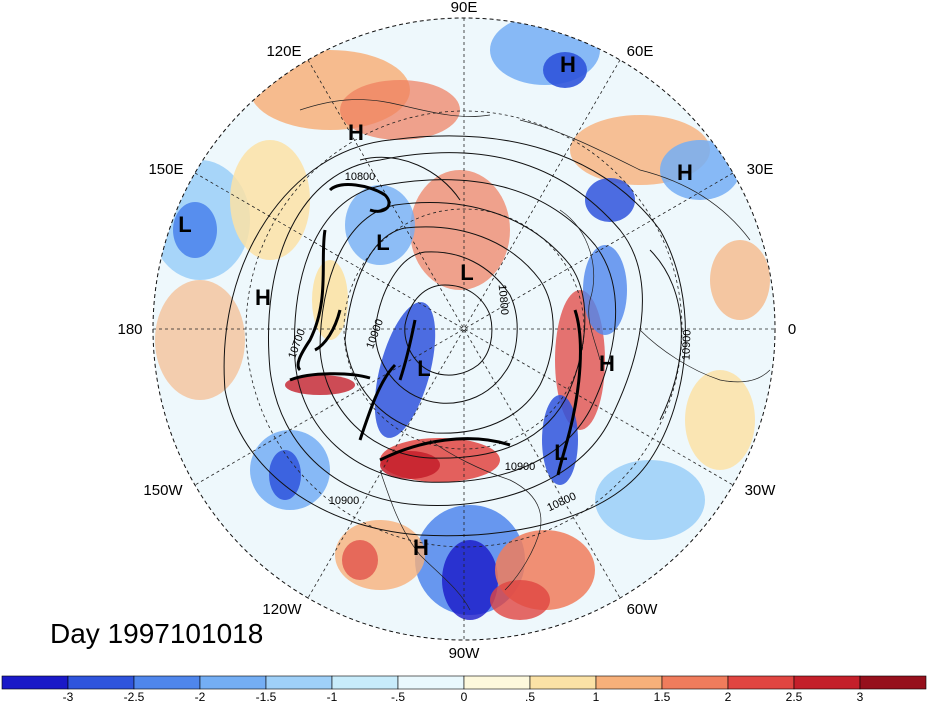 Image resolution: width=928 pixels, height=702 pixels. Describe the element at coordinates (165, 169) in the screenshot. I see `lon-label-150e: 150E` at that location.